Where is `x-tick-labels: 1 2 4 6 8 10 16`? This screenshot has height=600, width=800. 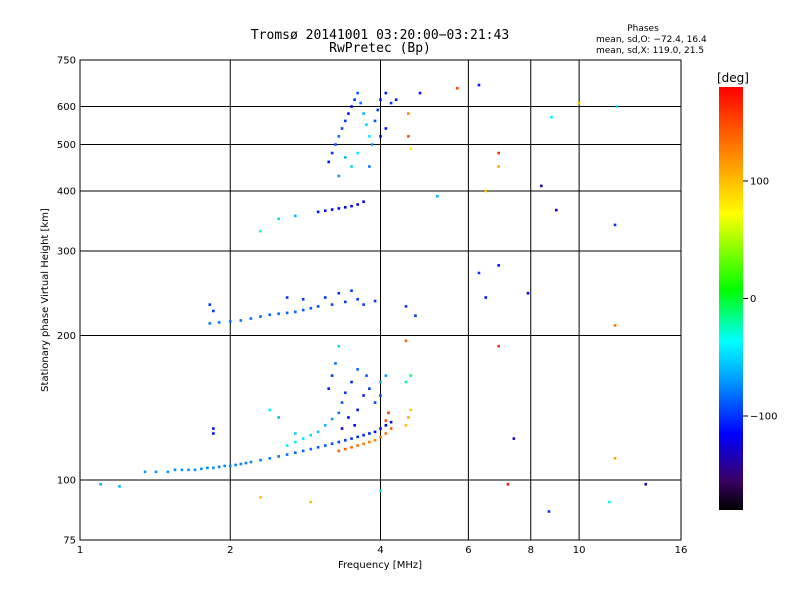
x-tick-labels: 1 2 4 6 8 10 16 is located at coordinates (382, 550).